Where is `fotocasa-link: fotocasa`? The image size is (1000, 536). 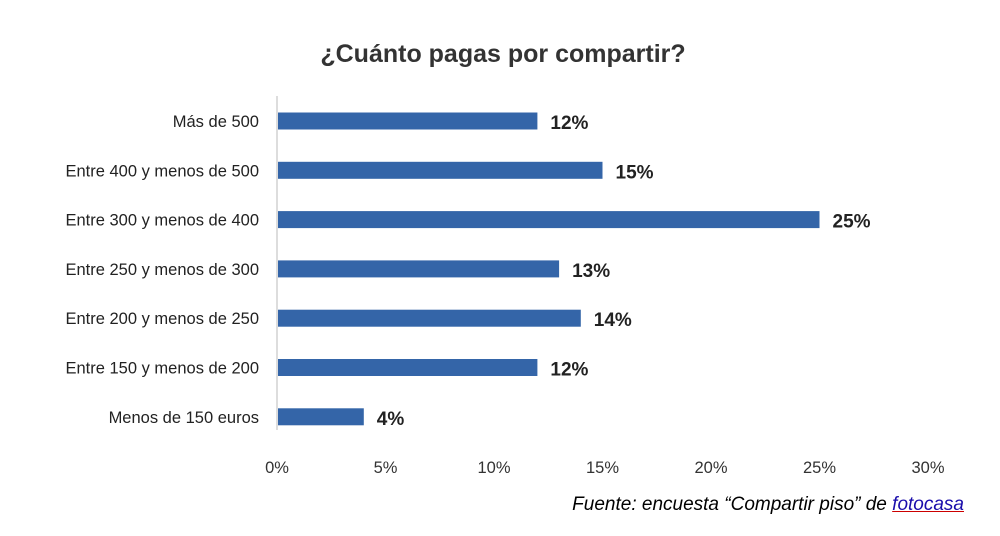 fotocasa-link: fotocasa is located at coordinates (928, 504).